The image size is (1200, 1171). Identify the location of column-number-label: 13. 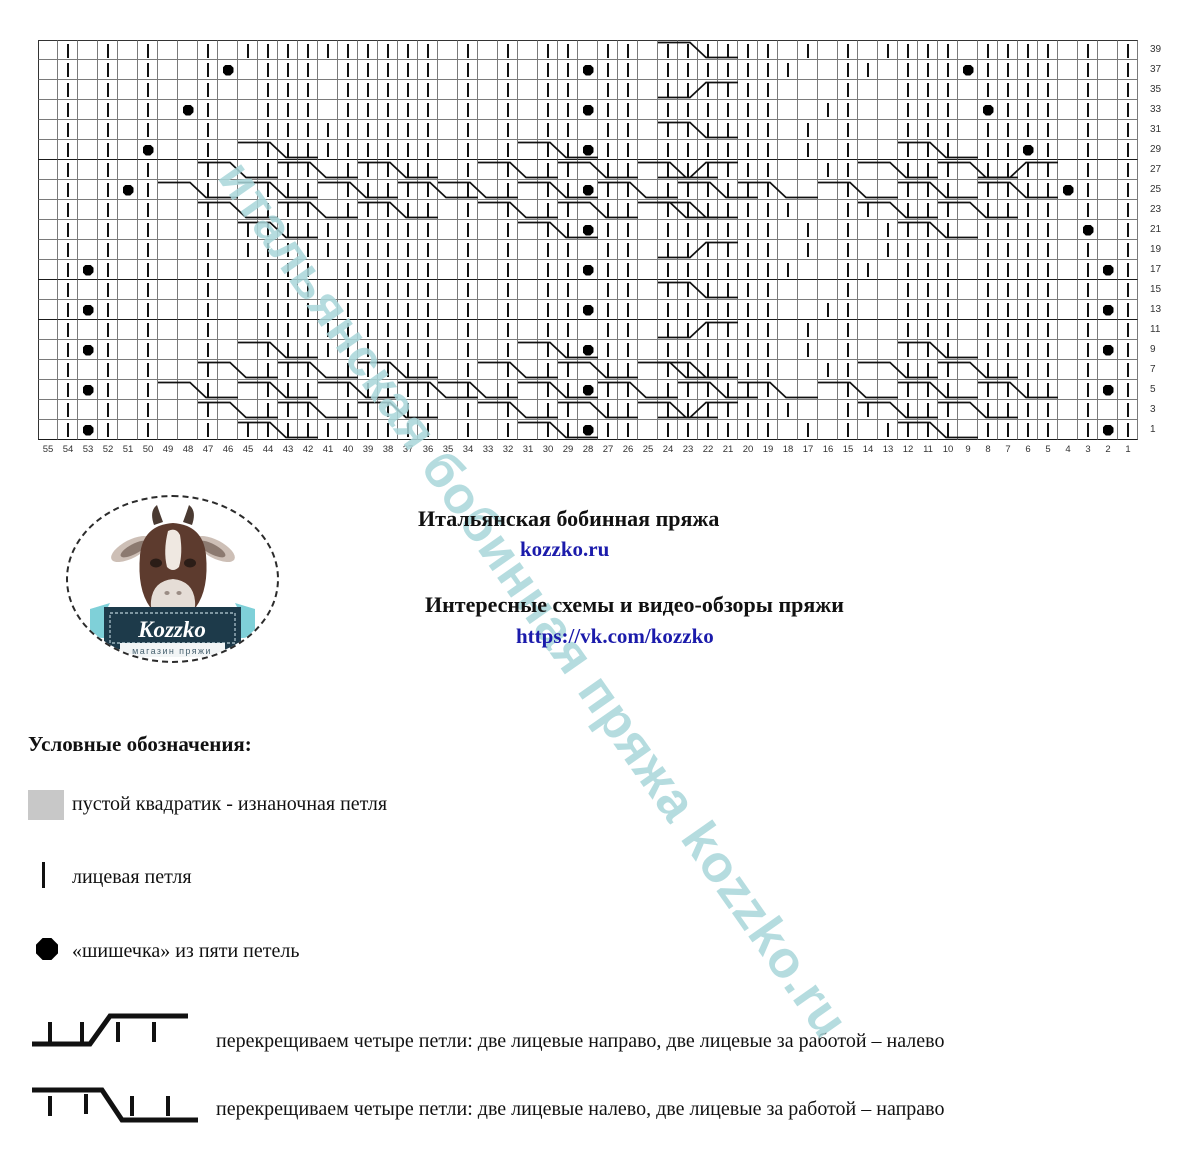
(888, 449).